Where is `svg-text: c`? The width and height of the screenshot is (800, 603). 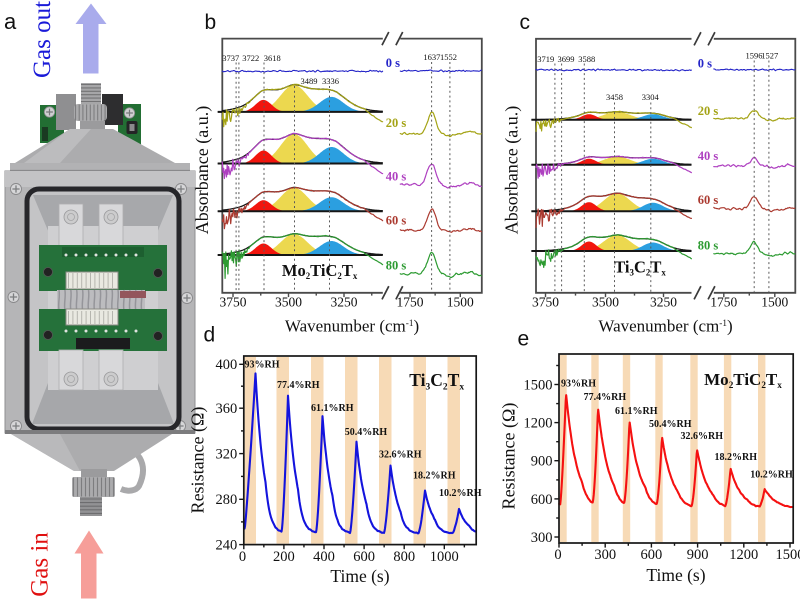 svg-text: c is located at coordinates (525, 22).